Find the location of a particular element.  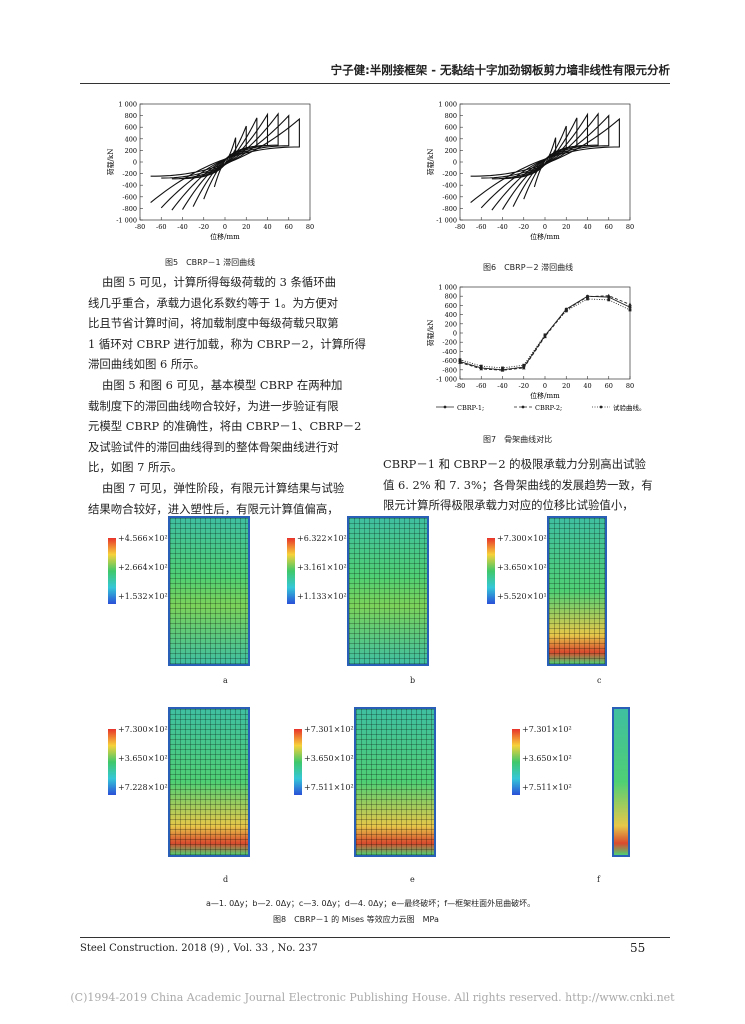

text-line: CBRP－1 和 CBRP－2 的极限承载力分别高出试验 is located at coordinates (514, 464).